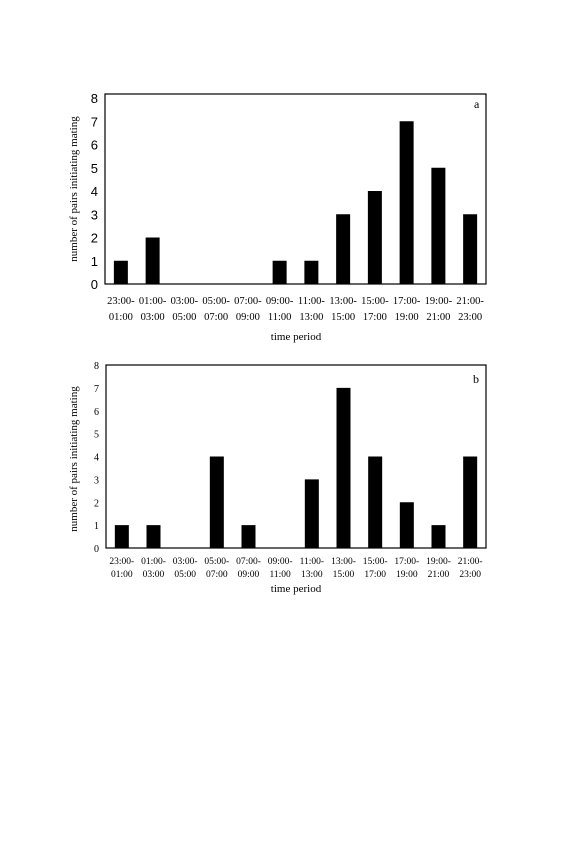 Image resolution: width=572 pixels, height=859 pixels. What do you see at coordinates (476, 379) in the screenshot?
I see `panel-label: b` at bounding box center [476, 379].